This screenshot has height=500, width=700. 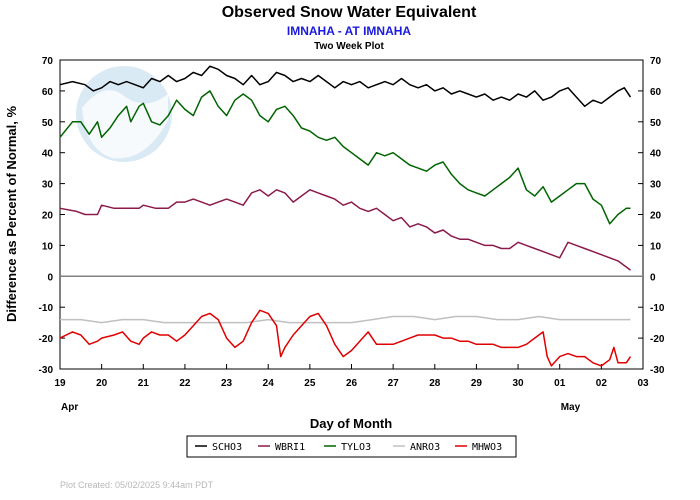 I want to click on legend-label-tylo3: TYLO3, so click(x=356, y=447).